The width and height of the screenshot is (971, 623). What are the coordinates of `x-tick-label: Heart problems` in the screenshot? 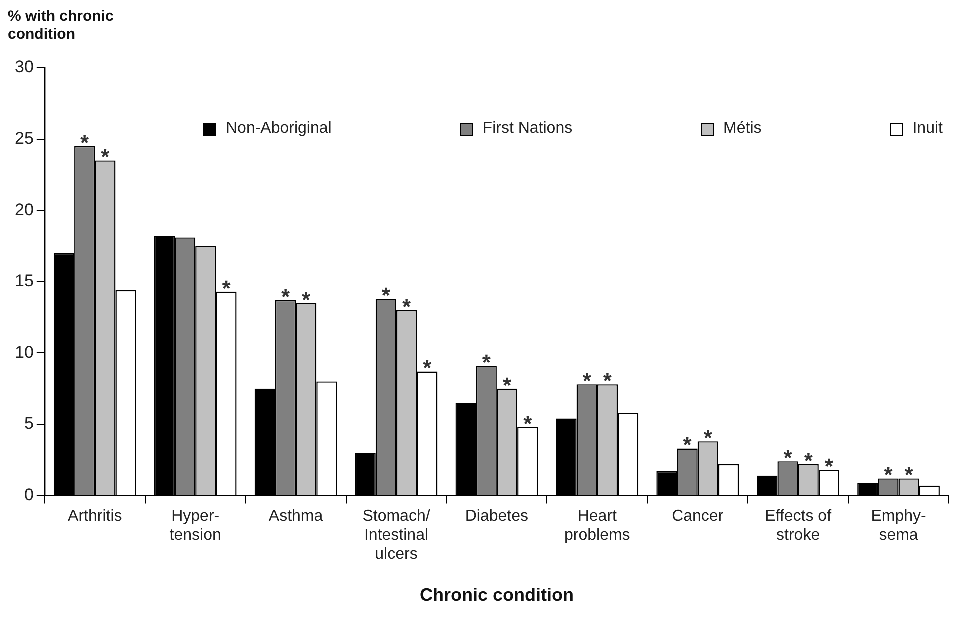 It's located at (597, 526).